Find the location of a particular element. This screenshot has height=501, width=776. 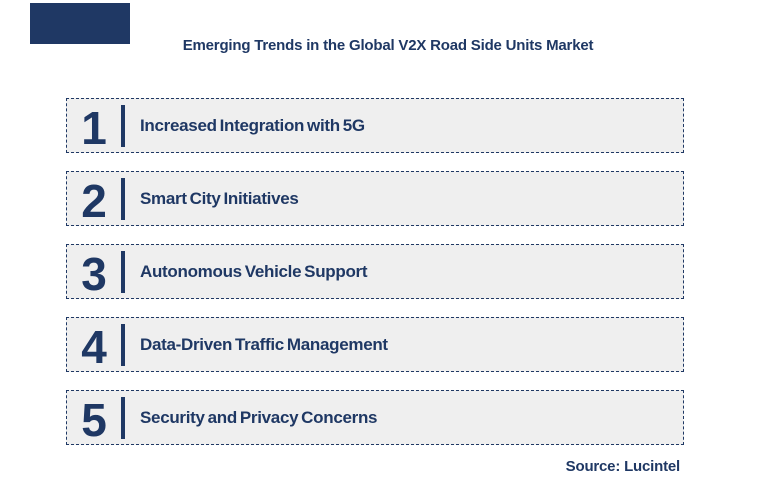

trend-label: Security and Privacy Concerns is located at coordinates (259, 417).